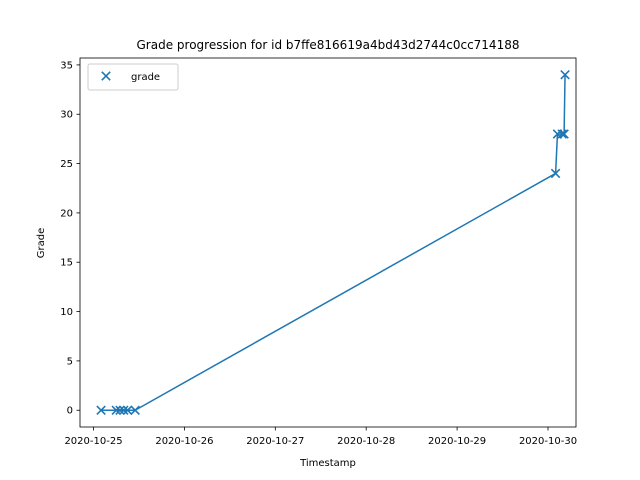  I want to click on y-tick-label: 5, so click(70, 361).